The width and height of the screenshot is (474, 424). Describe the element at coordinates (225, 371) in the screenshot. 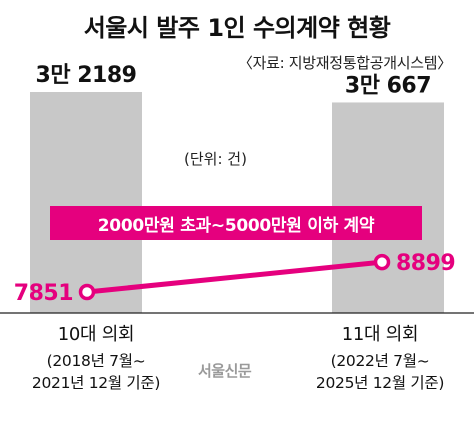

I see `publisher-watermark: 서울신문` at that location.